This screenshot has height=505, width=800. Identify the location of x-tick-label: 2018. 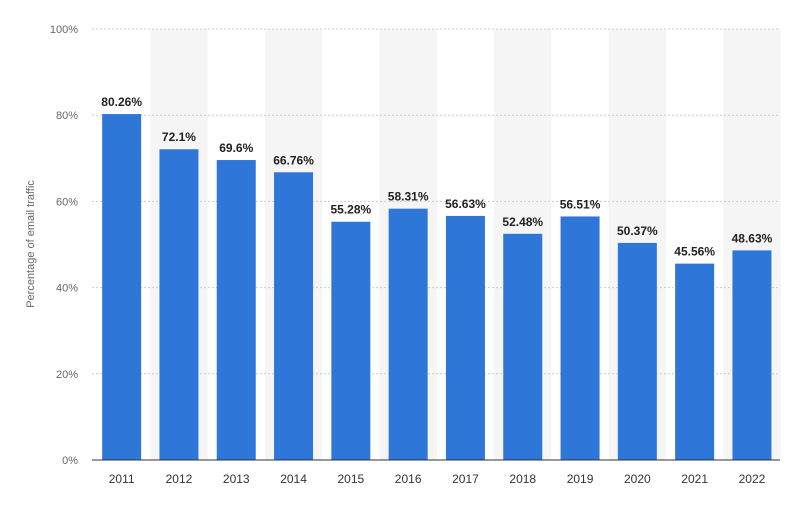
(522, 479).